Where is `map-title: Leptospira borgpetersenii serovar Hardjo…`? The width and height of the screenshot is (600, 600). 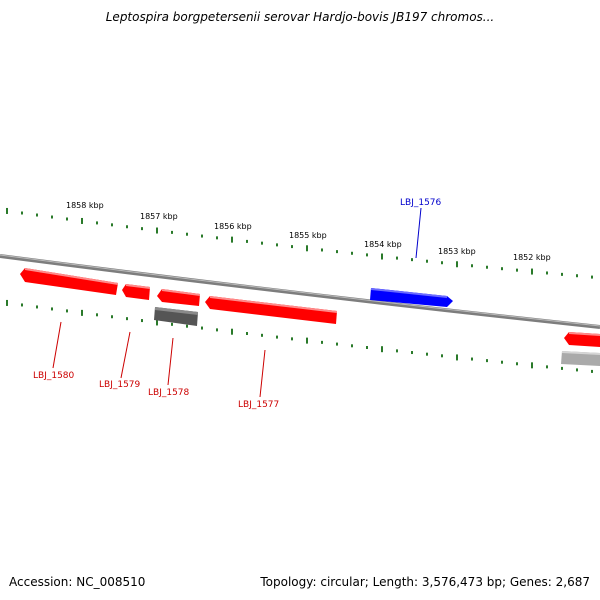
map-title: Leptospira borgpetersenii serovar Hardjo… is located at coordinates (300, 17).